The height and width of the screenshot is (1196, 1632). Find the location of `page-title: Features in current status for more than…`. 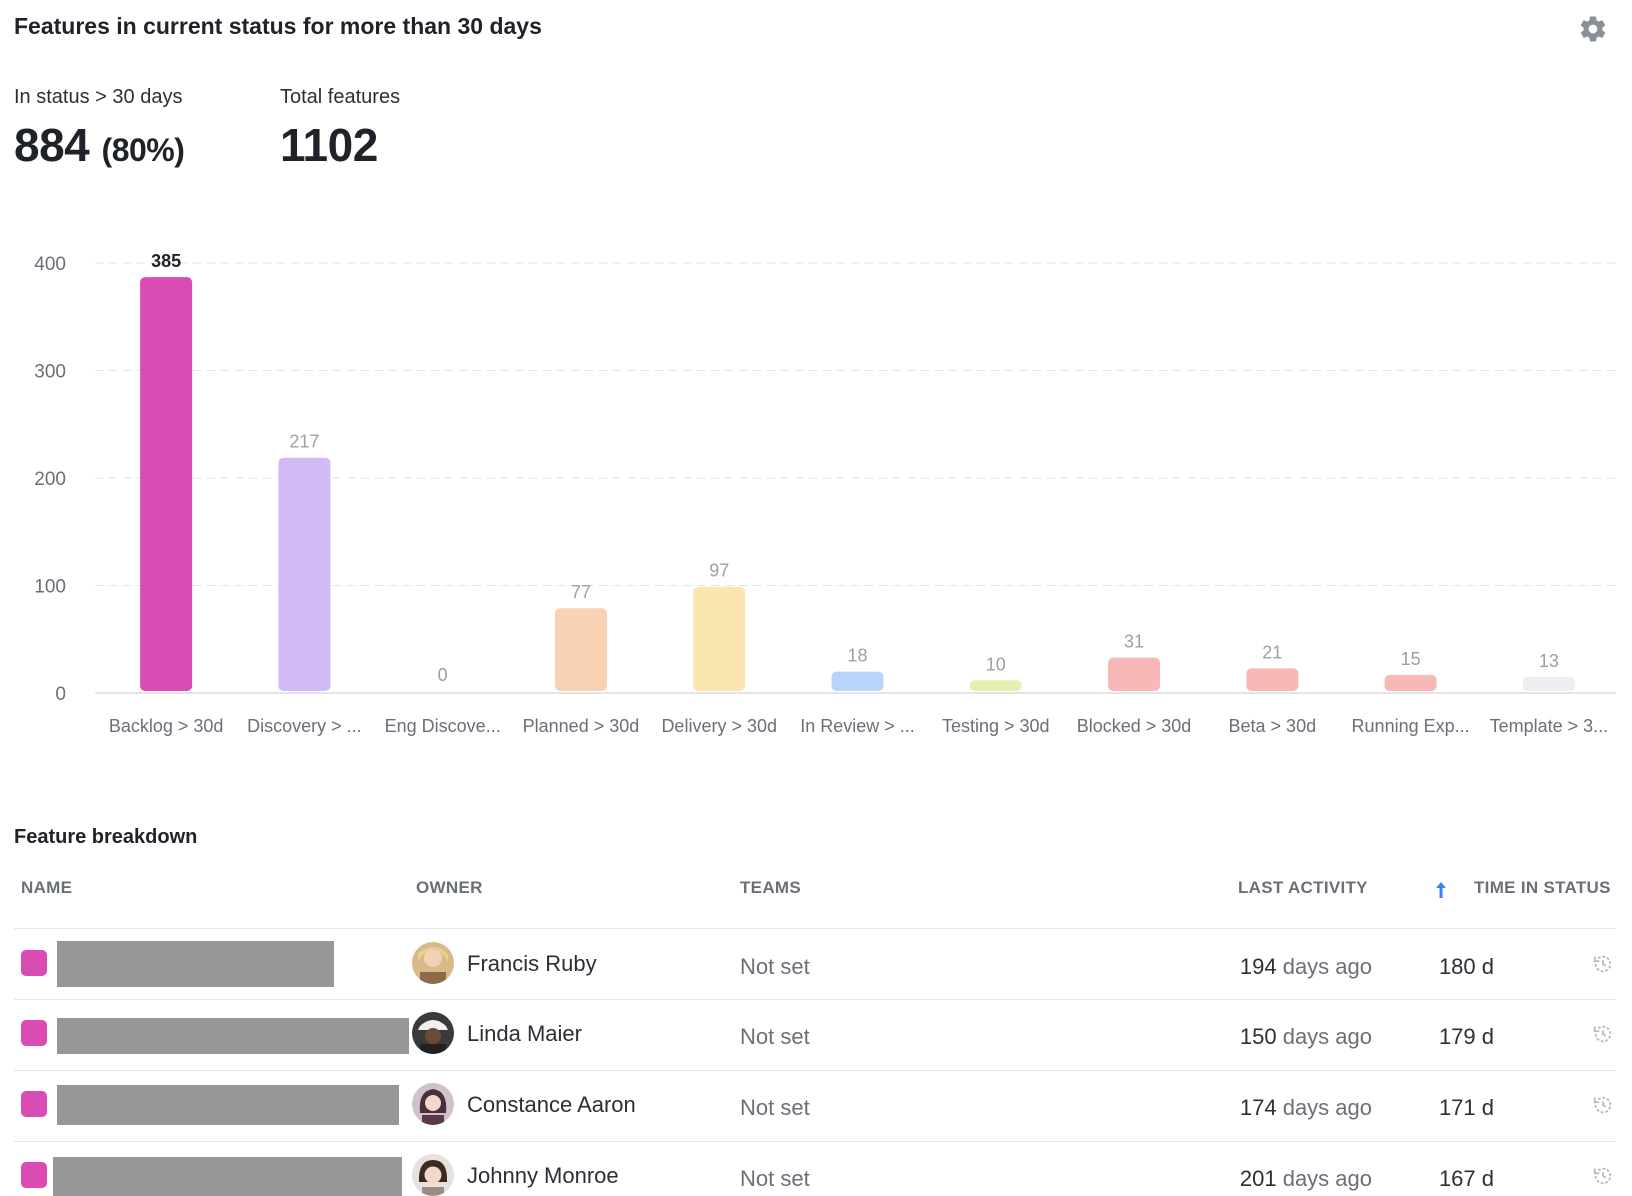

page-title: Features in current status for more than… is located at coordinates (278, 26).